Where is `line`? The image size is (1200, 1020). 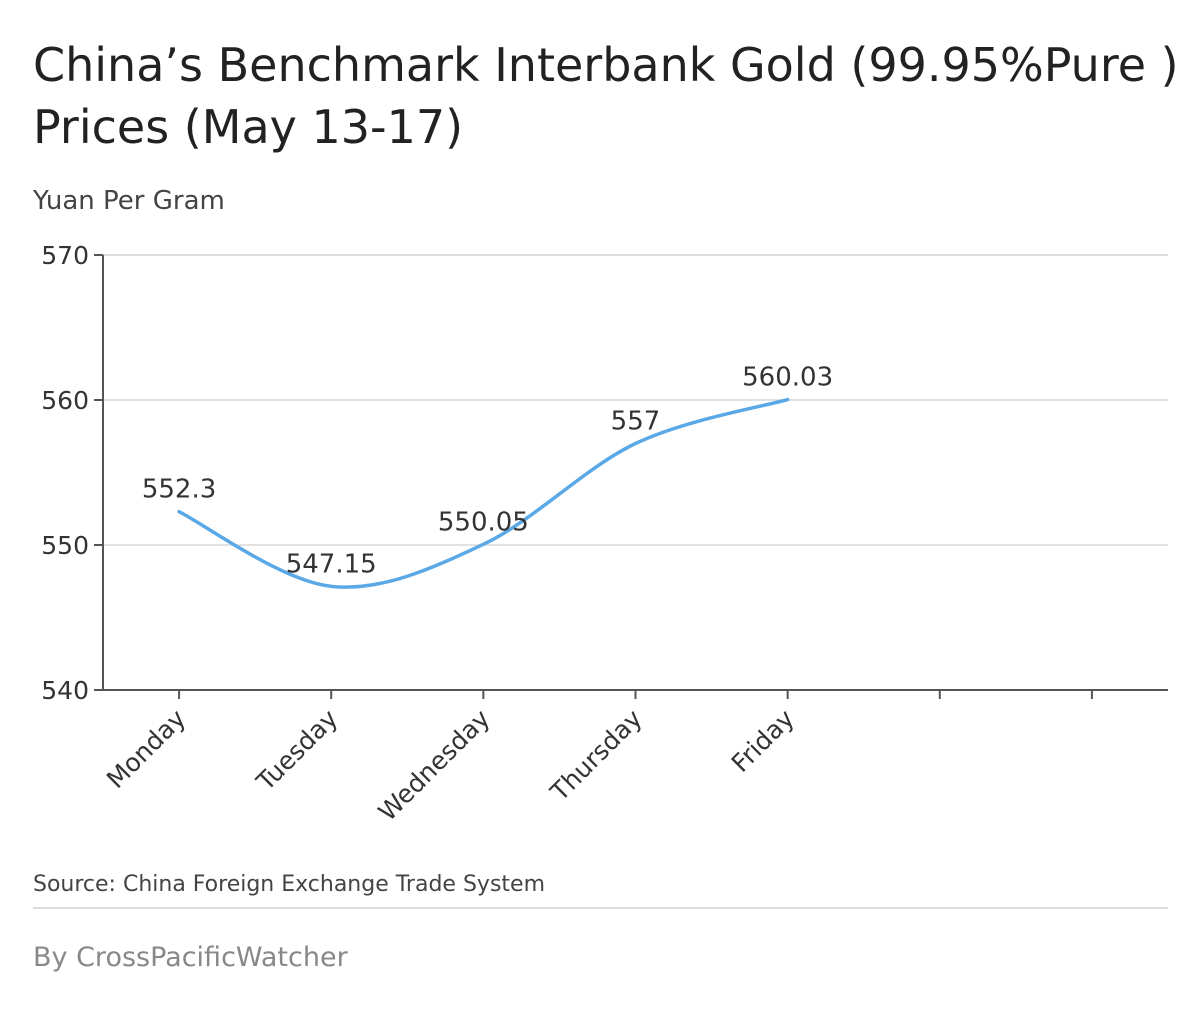 line is located at coordinates (483, 493).